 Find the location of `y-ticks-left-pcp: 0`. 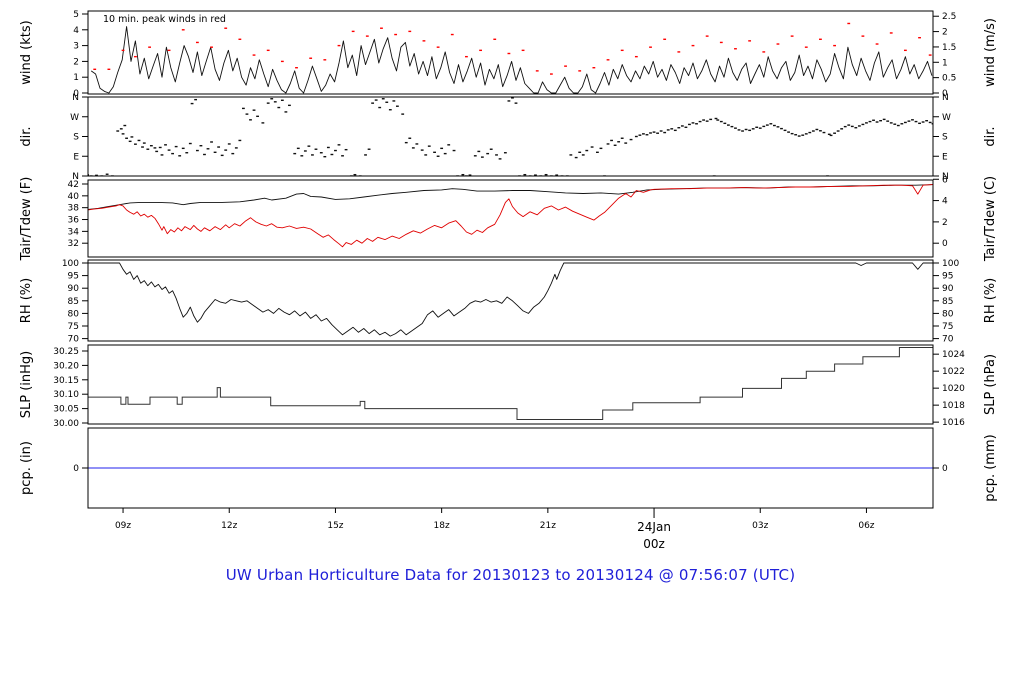

y-ticks-left-pcp: 0 is located at coordinates (80, 469).